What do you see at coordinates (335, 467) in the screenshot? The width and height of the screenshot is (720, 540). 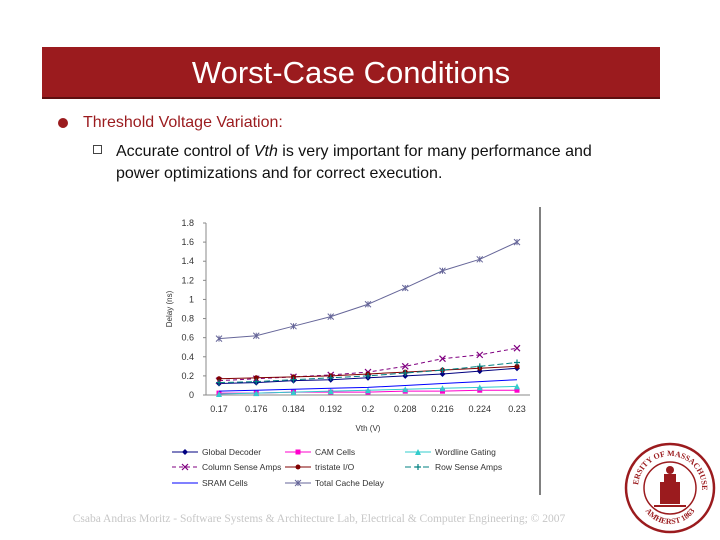 I see `legend-label-4: tristate I/O` at bounding box center [335, 467].